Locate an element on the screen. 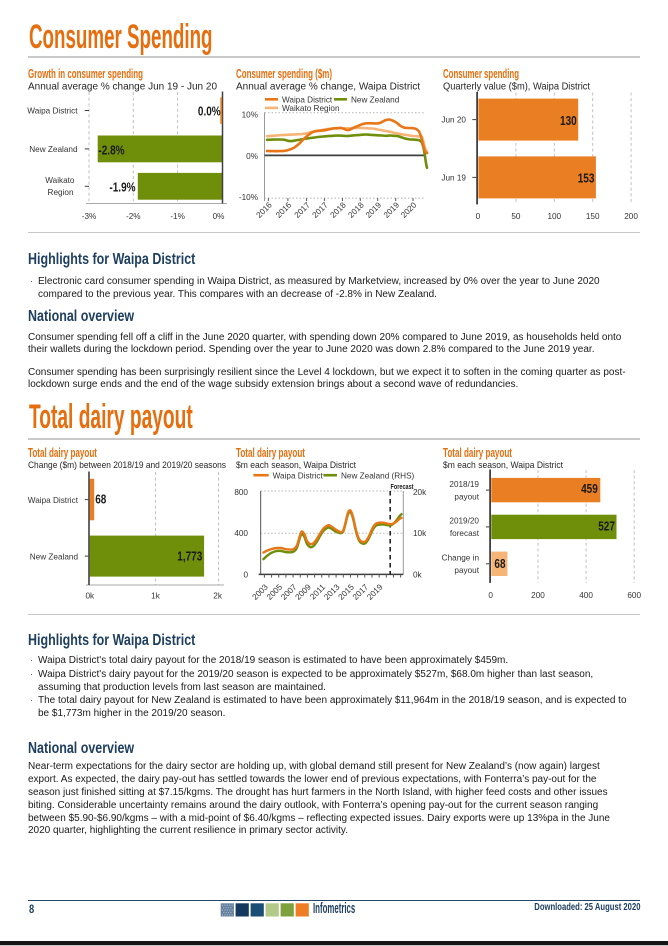  svg-text: 153 is located at coordinates (586, 179).